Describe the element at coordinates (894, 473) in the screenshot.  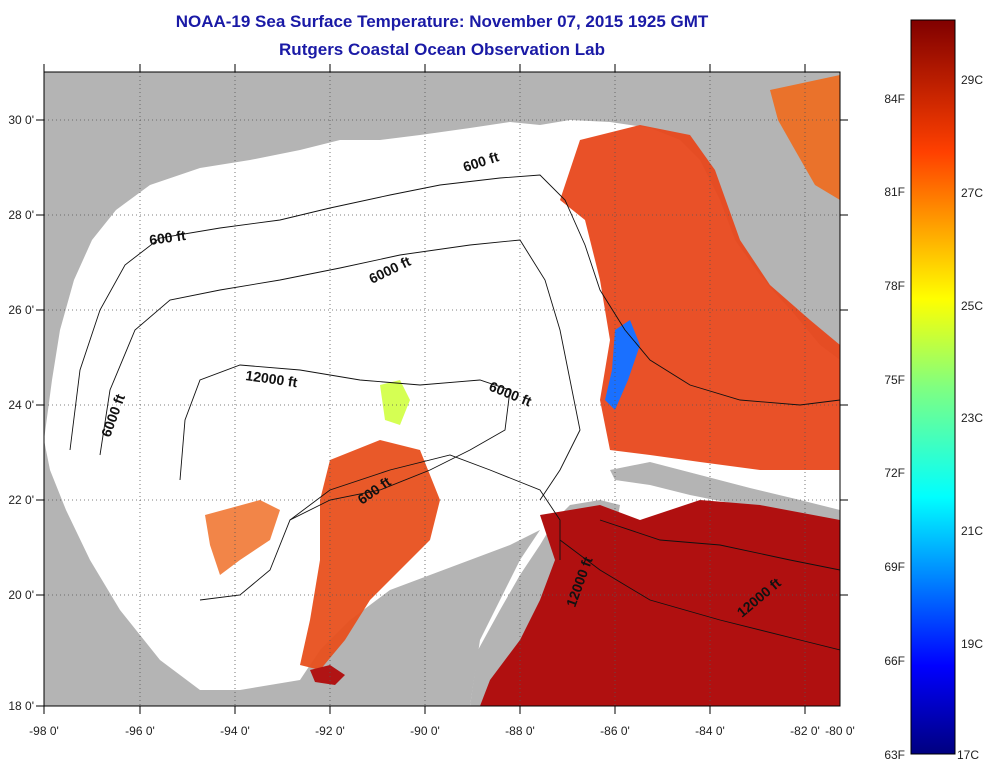
I see `colorbar-label-f: 72F` at that location.